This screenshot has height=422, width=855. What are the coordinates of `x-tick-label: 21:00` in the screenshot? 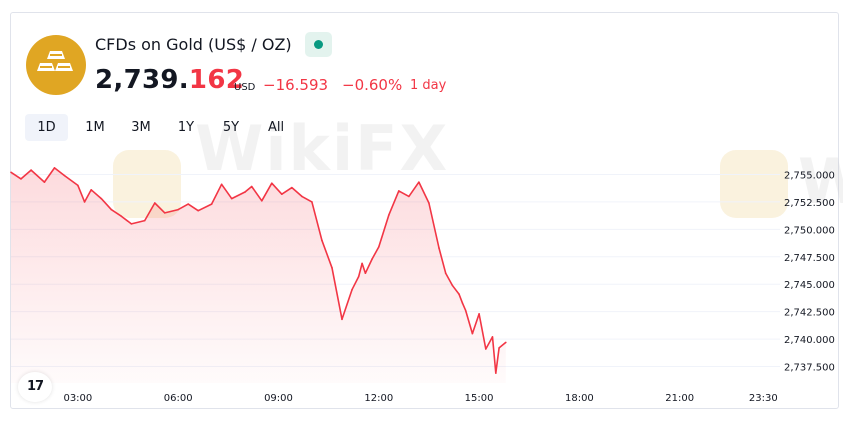 It's located at (679, 398).